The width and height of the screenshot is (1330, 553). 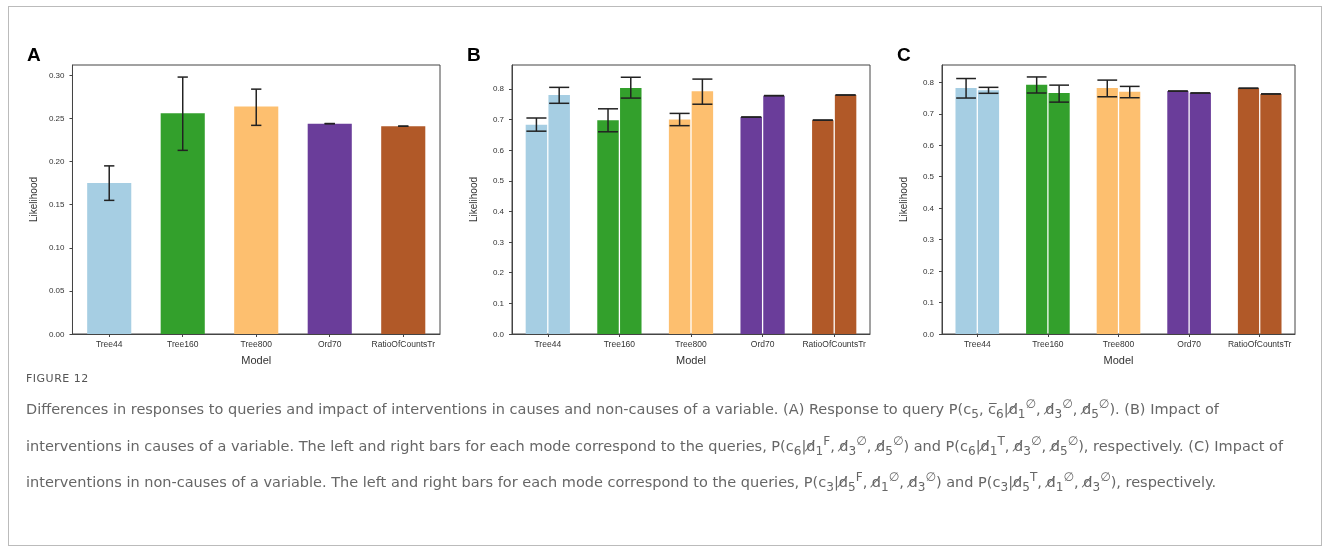 I want to click on y-tick-label: 0.05, so click(x=57, y=291).